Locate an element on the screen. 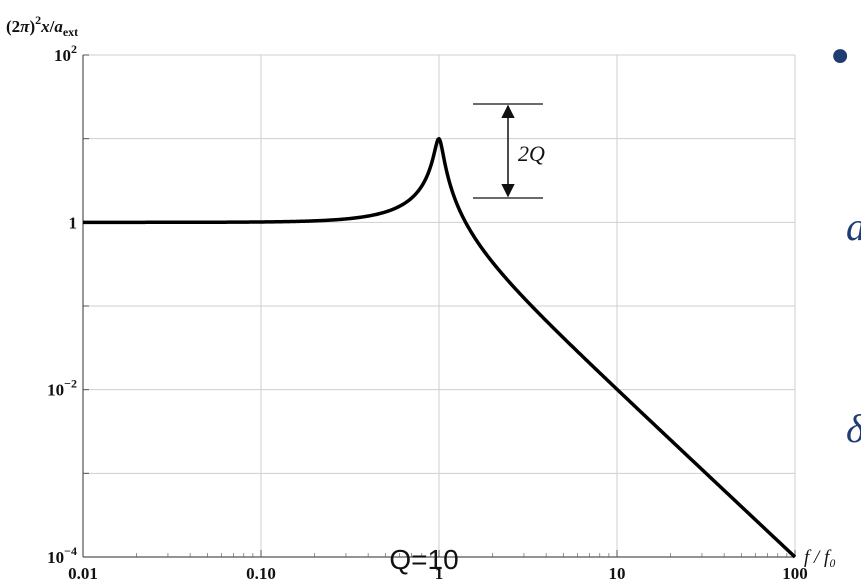 The height and width of the screenshot is (582, 861). x-tick-labels: 0.01 0.10 1 10 100 is located at coordinates (438, 573).